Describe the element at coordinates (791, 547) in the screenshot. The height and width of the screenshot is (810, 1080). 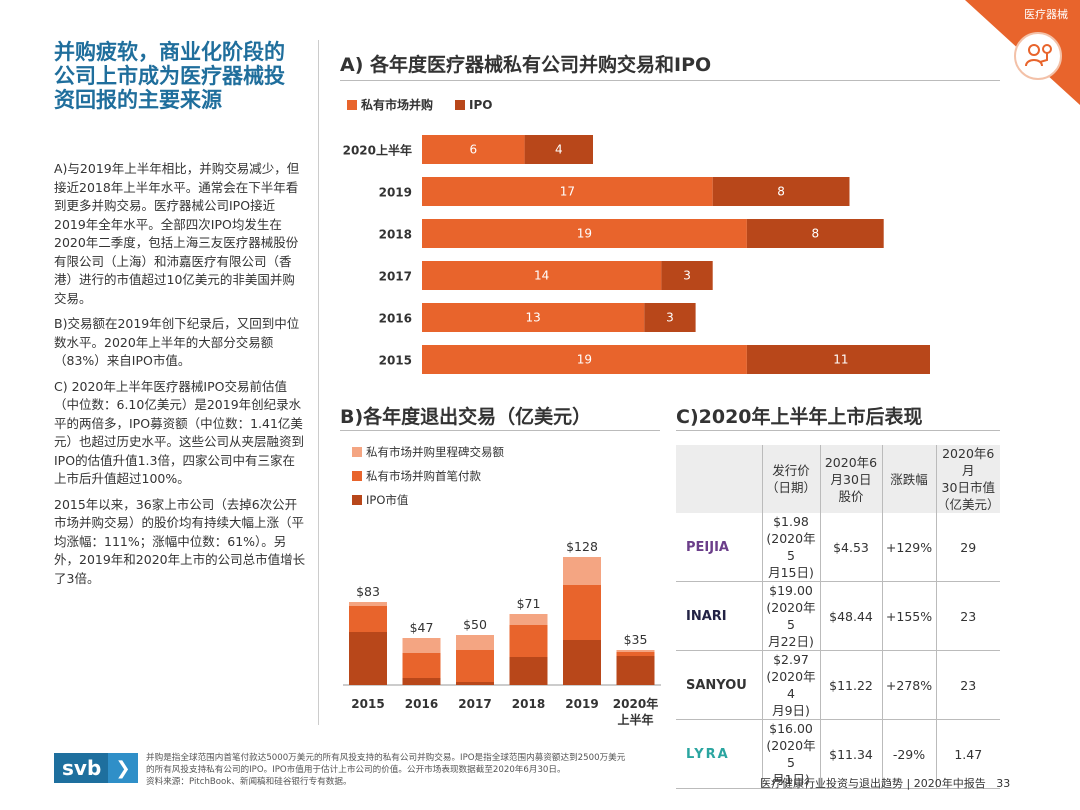
I see `issue-cell: $1.98 (2020年5 月15日)` at that location.